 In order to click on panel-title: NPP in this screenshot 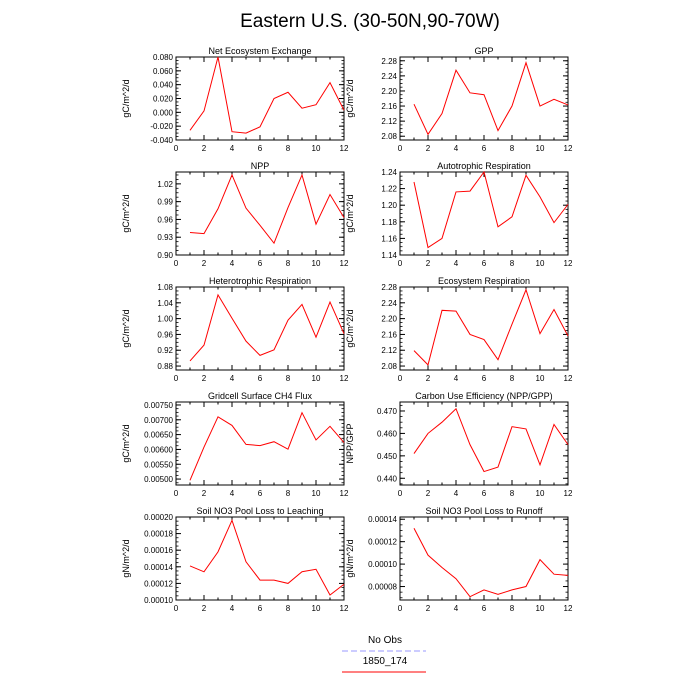, I will do `click(260, 166)`.